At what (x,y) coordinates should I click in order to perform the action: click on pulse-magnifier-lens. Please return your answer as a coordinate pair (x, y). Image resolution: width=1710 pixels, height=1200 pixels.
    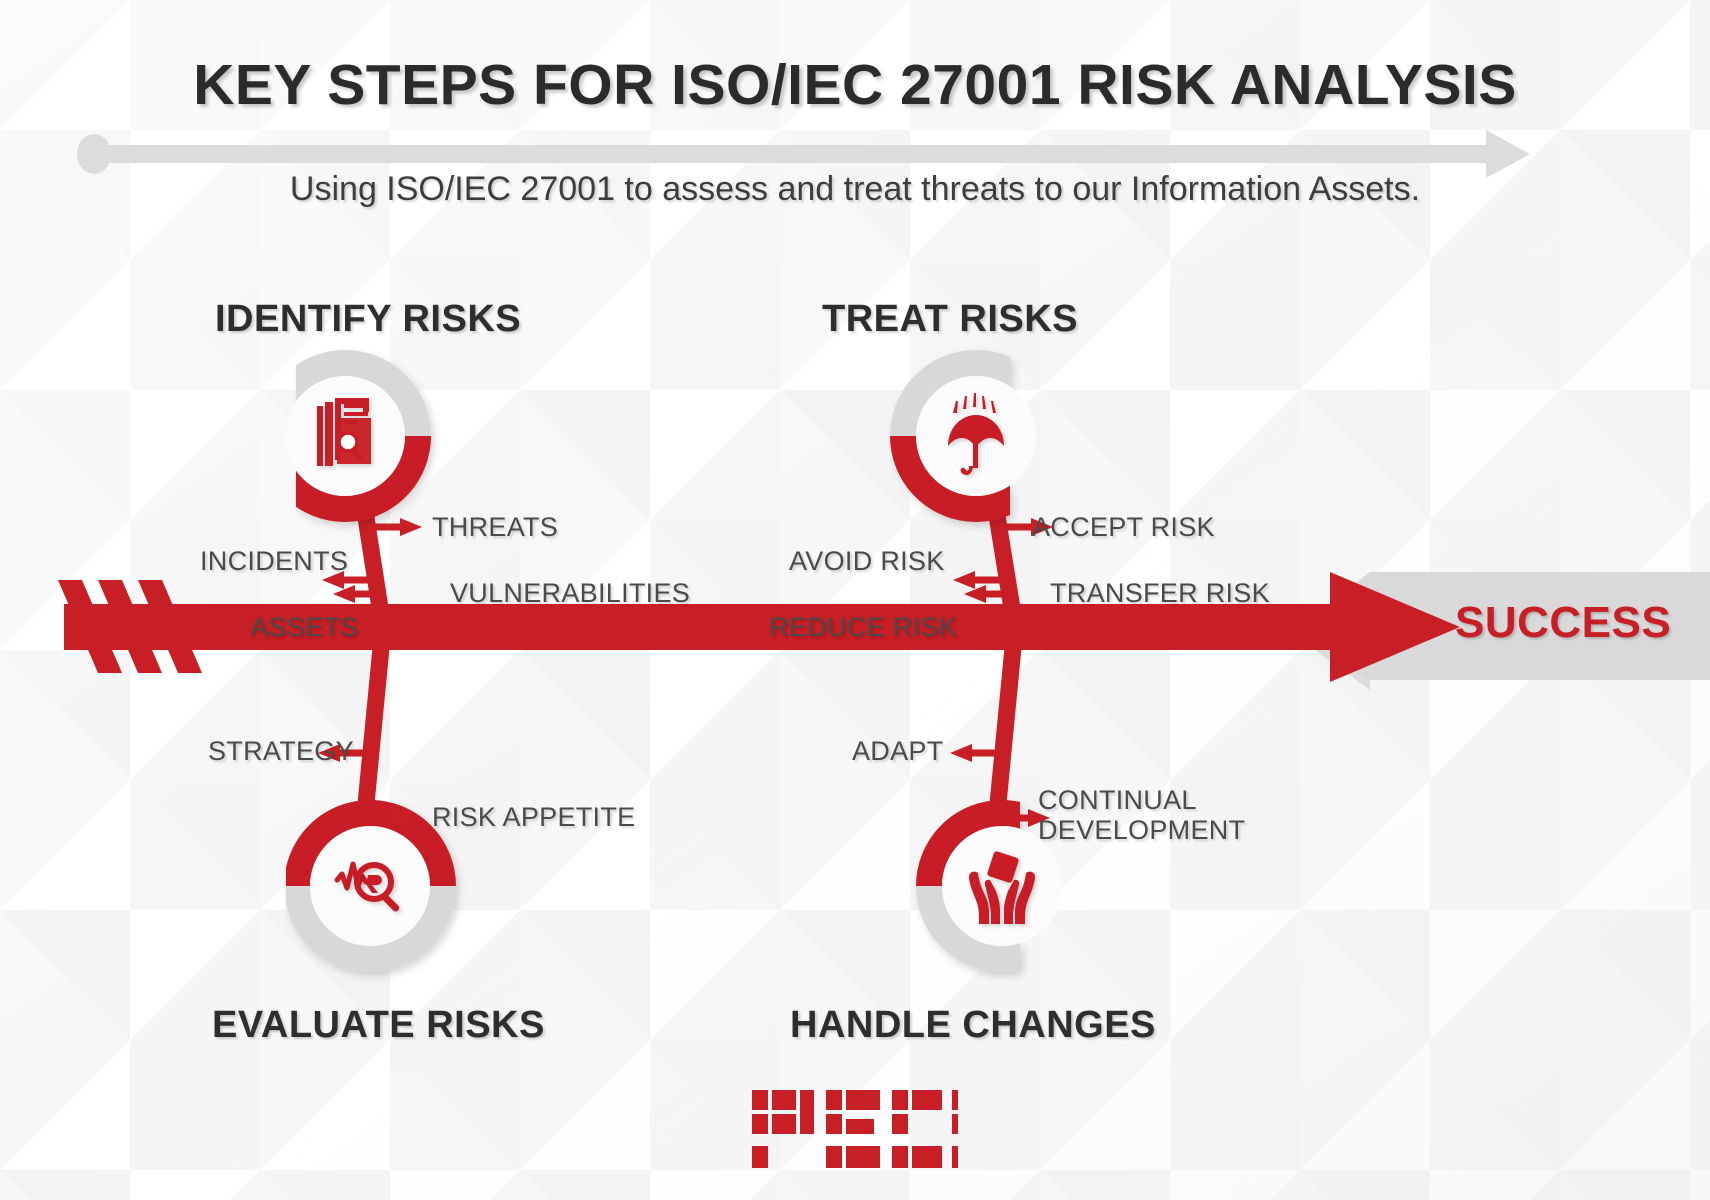
    Looking at the image, I should click on (377, 887).